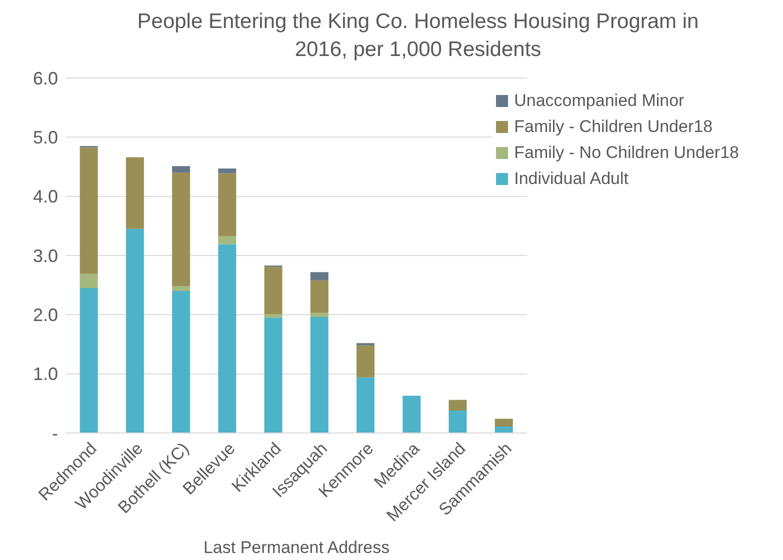 The image size is (783, 560). Describe the element at coordinates (45, 196) in the screenshot. I see `y-tick-label: 4.0` at that location.